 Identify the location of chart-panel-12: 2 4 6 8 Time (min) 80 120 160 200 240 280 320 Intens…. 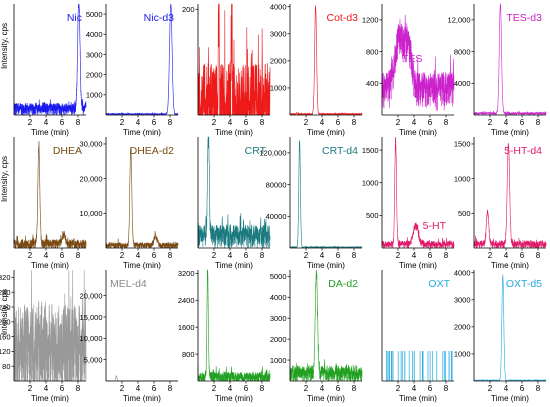
(43, 336).